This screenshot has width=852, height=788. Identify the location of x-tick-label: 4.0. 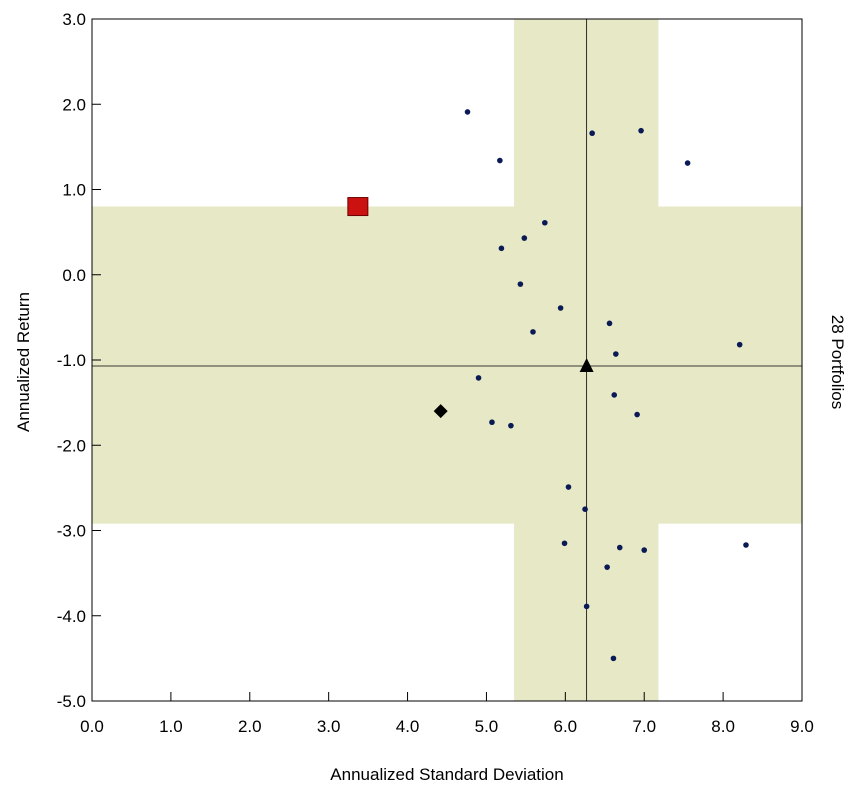
(408, 726).